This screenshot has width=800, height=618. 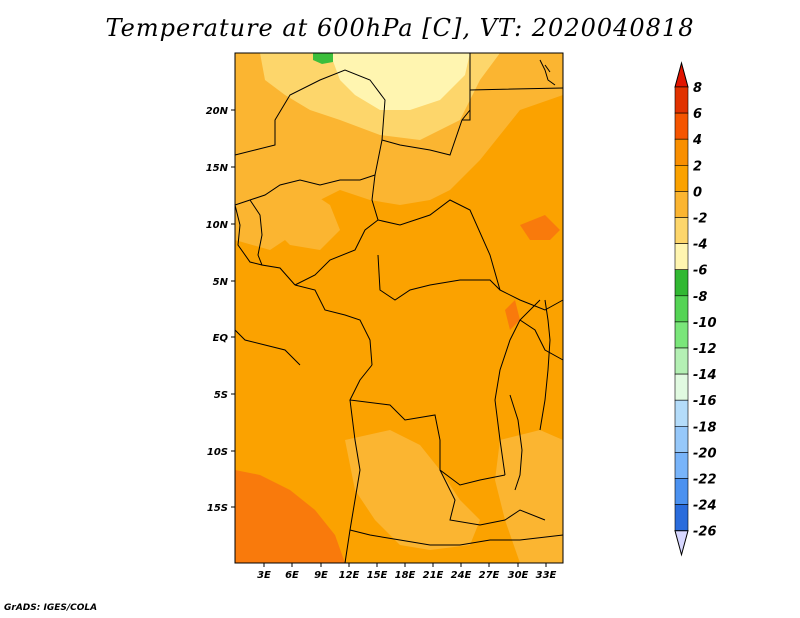 I want to click on longitude-axis: 3E 6E 9E 12E 15E 18E 21E 24E 27E 30E 33E, so click(x=407, y=572).